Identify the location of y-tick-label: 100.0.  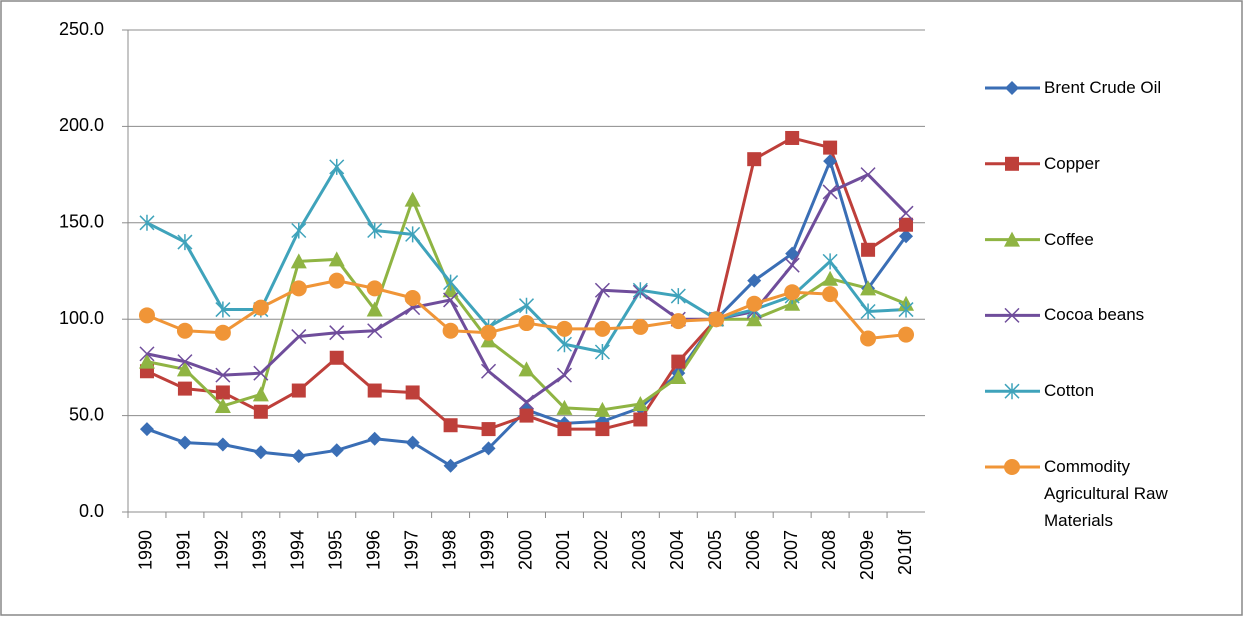
(81, 318).